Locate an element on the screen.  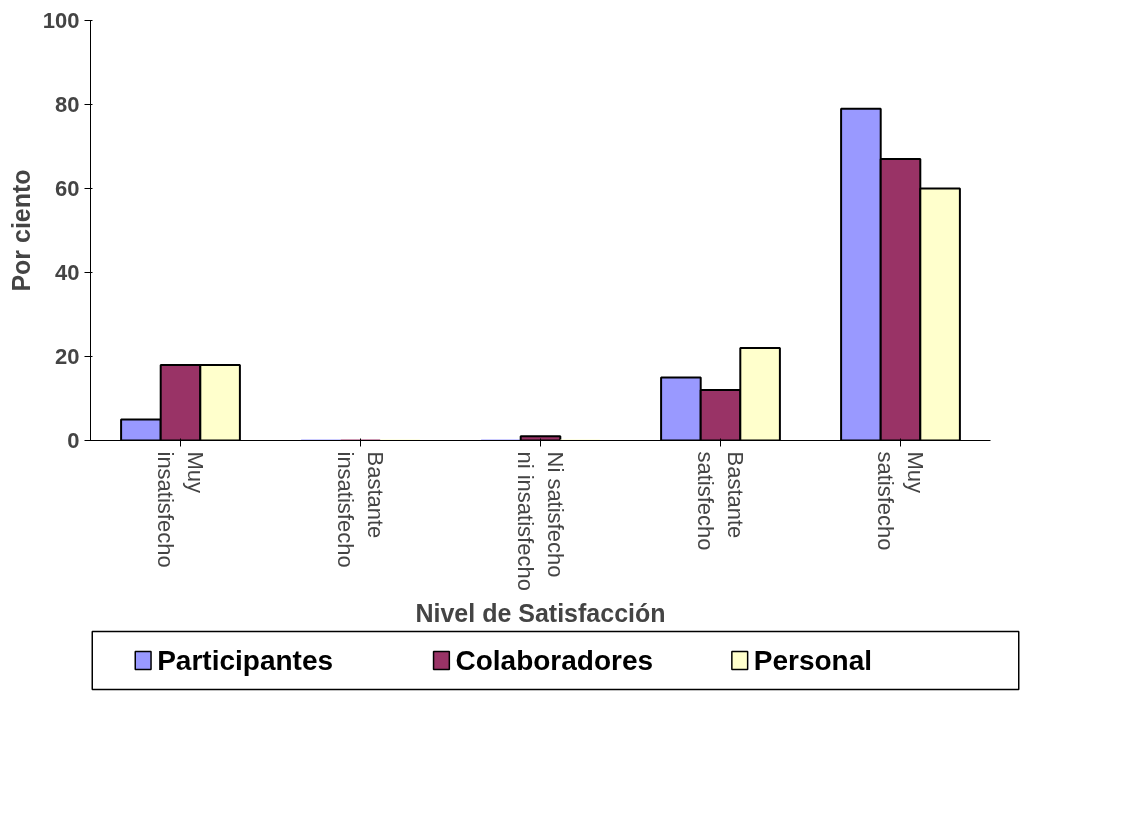
legend-label: Participantes is located at coordinates (245, 660).